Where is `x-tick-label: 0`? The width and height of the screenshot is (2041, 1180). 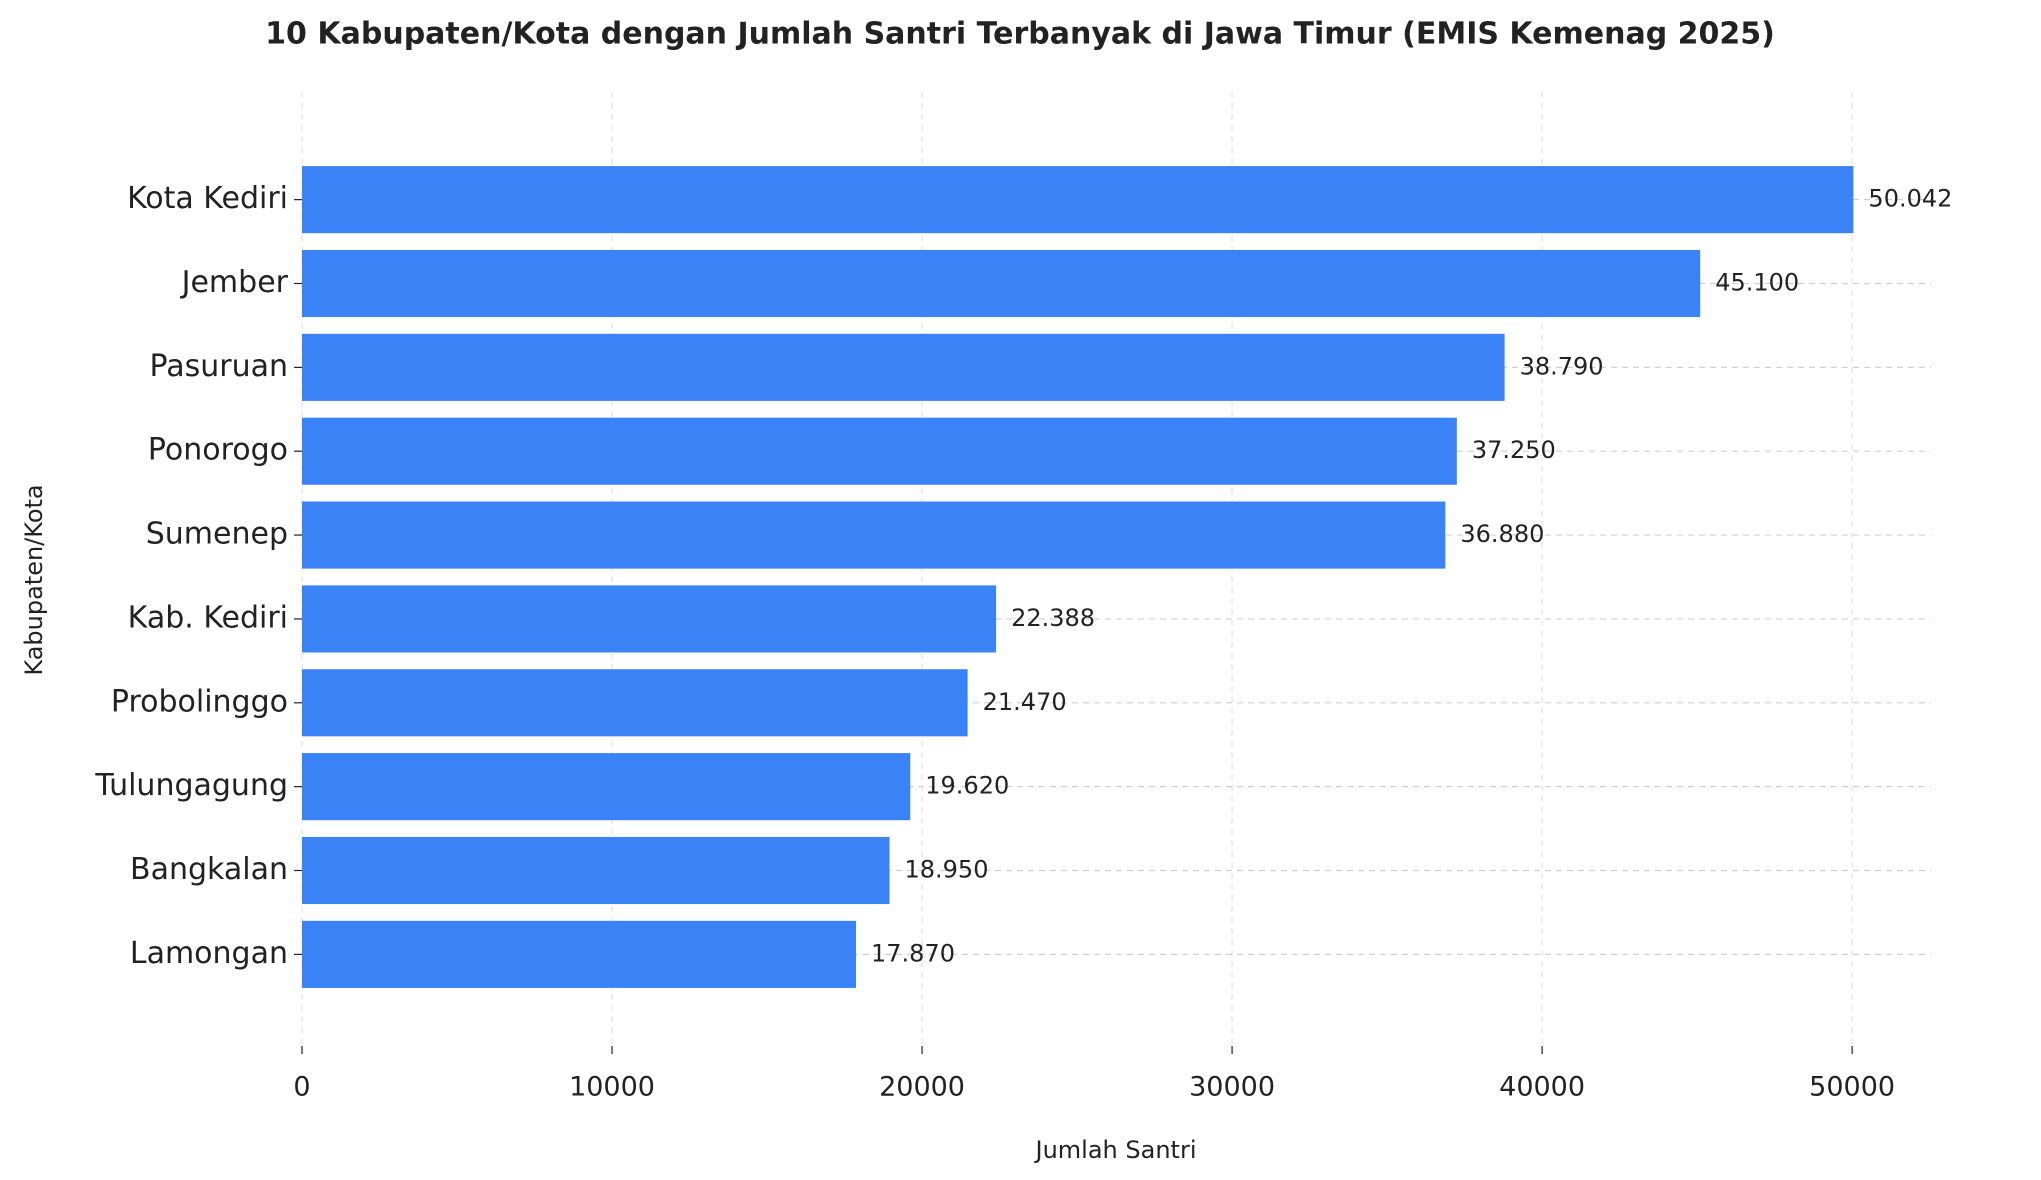 x-tick-label: 0 is located at coordinates (301, 1087).